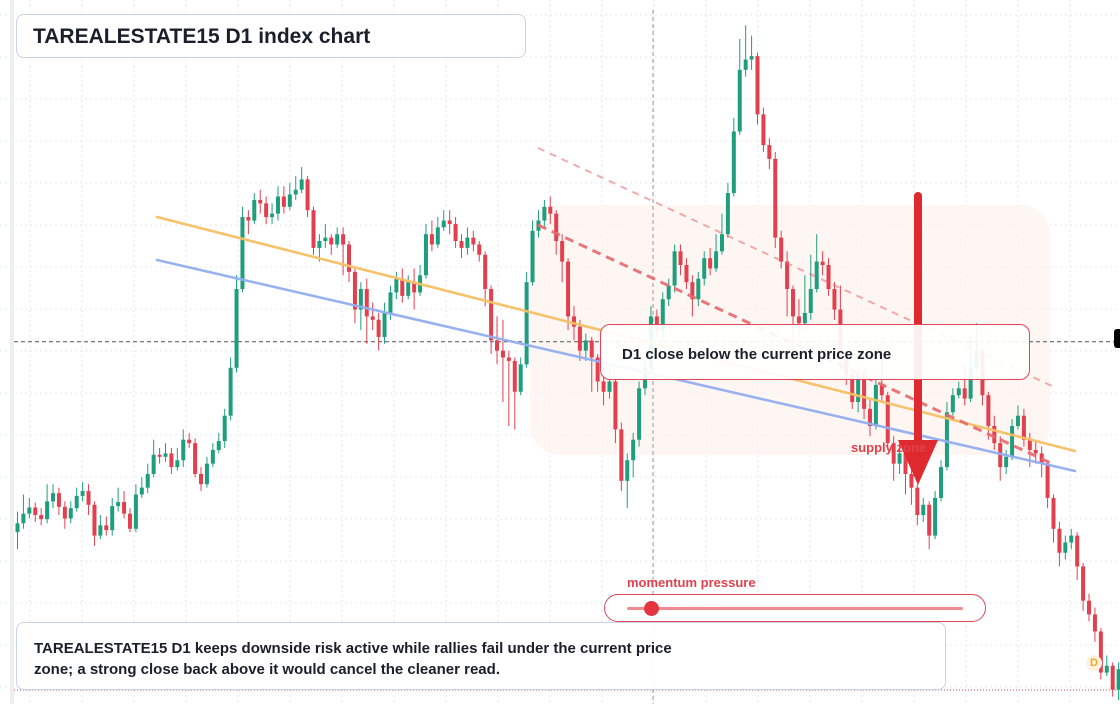 The height and width of the screenshot is (709, 1120). Describe the element at coordinates (651, 608) in the screenshot. I see `momentum-knob` at that location.